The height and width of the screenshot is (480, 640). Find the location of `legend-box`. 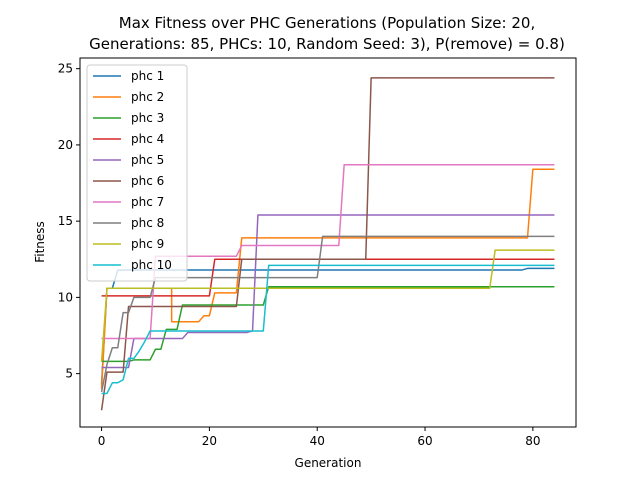

legend-box is located at coordinates (137, 173).